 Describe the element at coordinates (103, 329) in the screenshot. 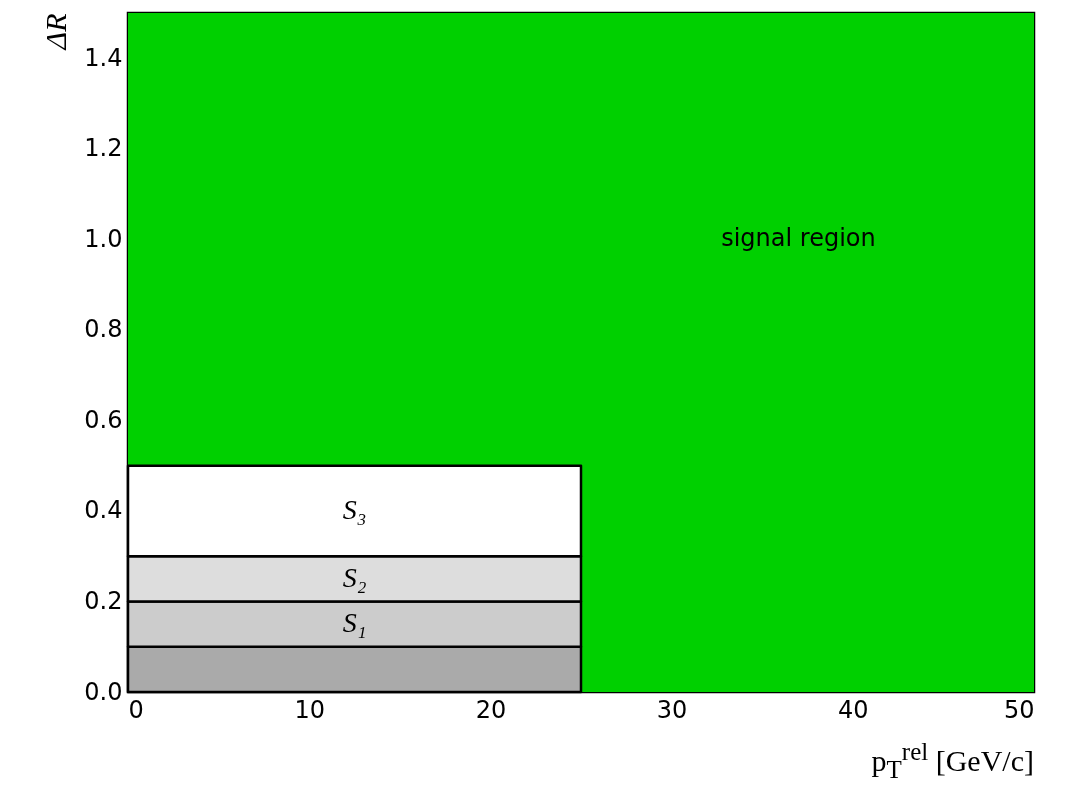

I see `y-tick-label: 0.8` at that location.